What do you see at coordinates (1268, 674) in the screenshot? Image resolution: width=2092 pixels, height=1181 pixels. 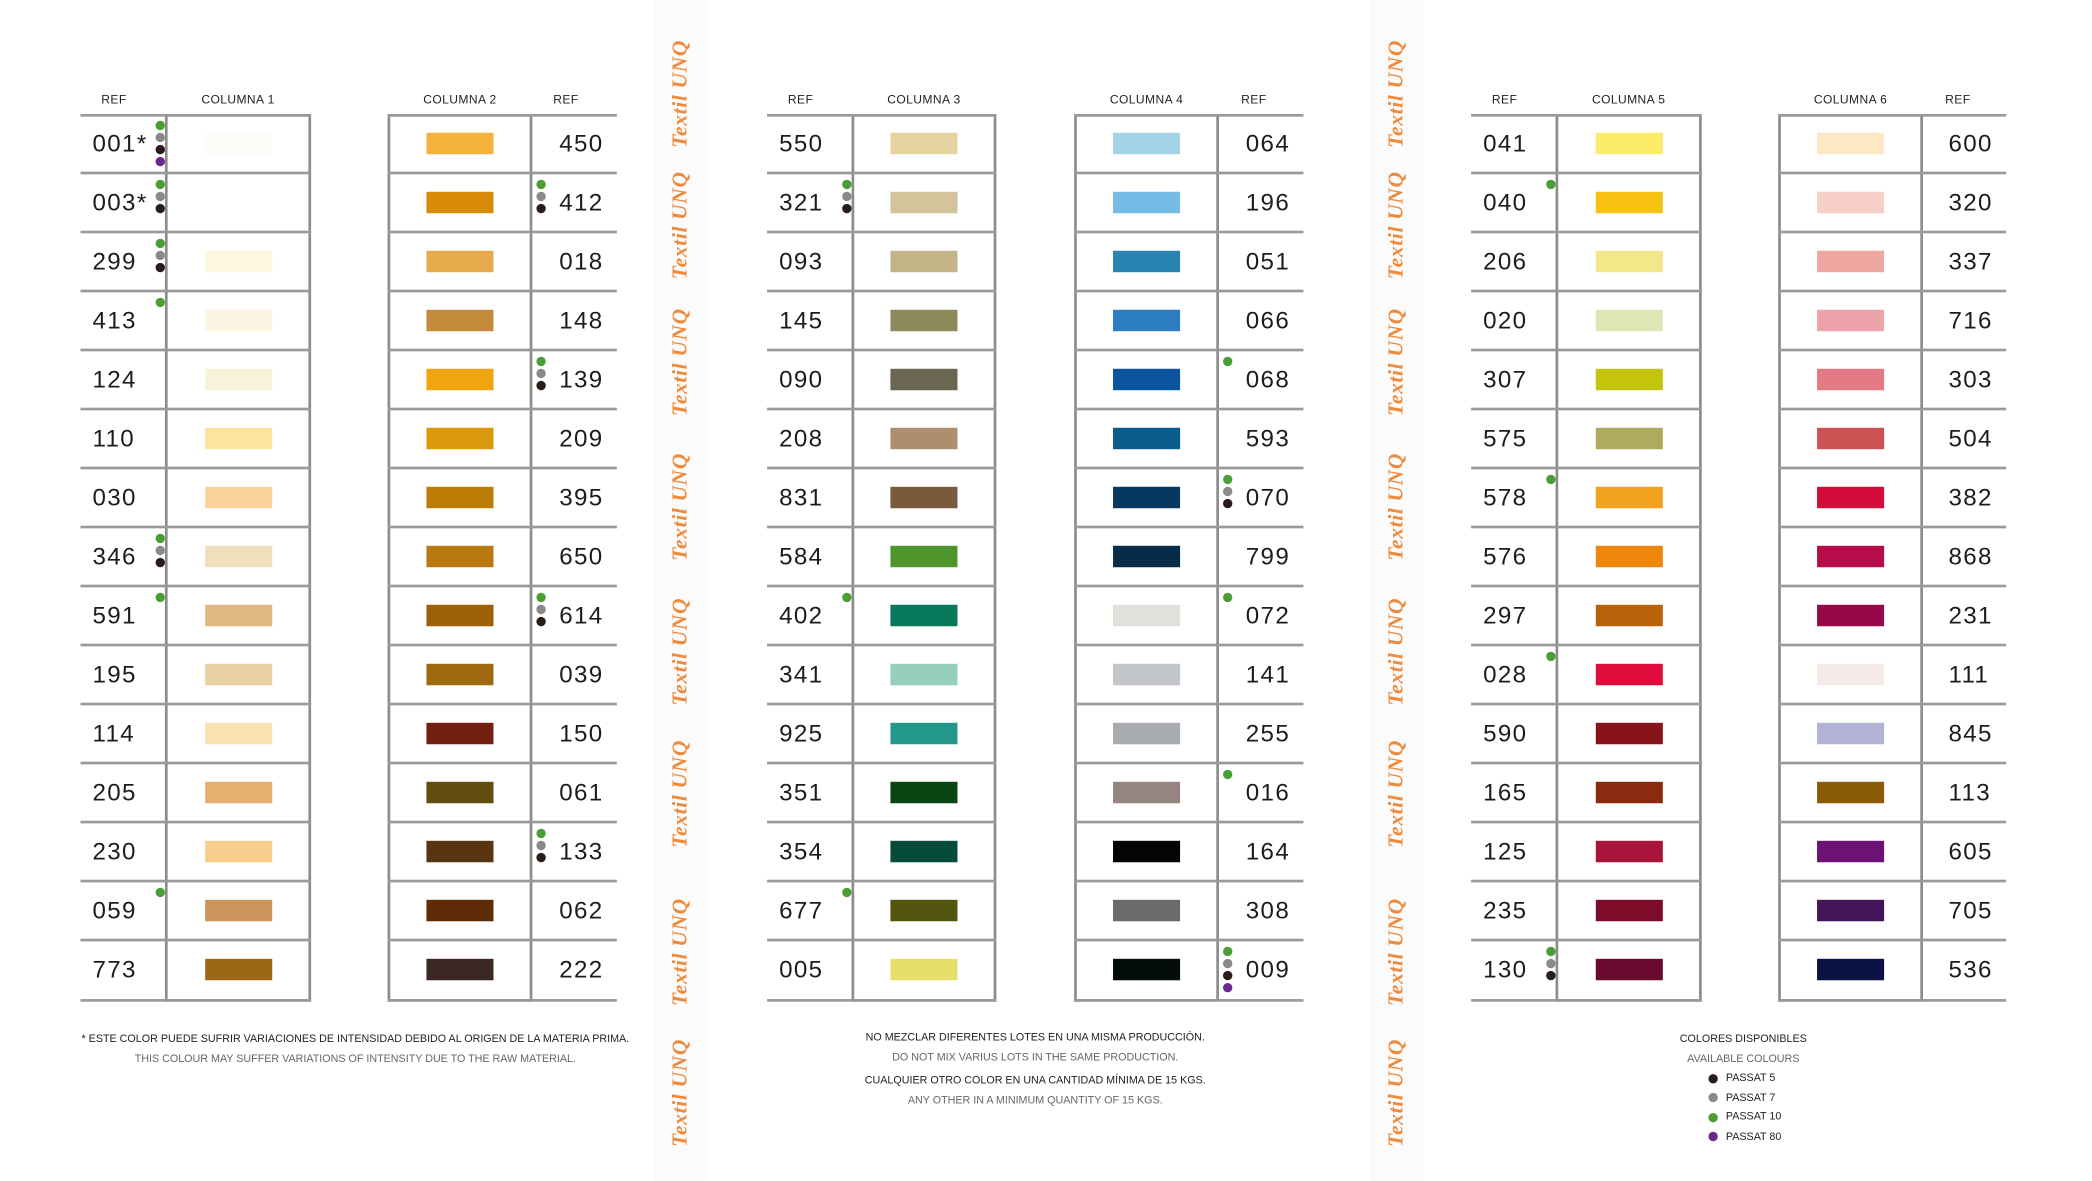 I see `swatch-ref: 141` at bounding box center [1268, 674].